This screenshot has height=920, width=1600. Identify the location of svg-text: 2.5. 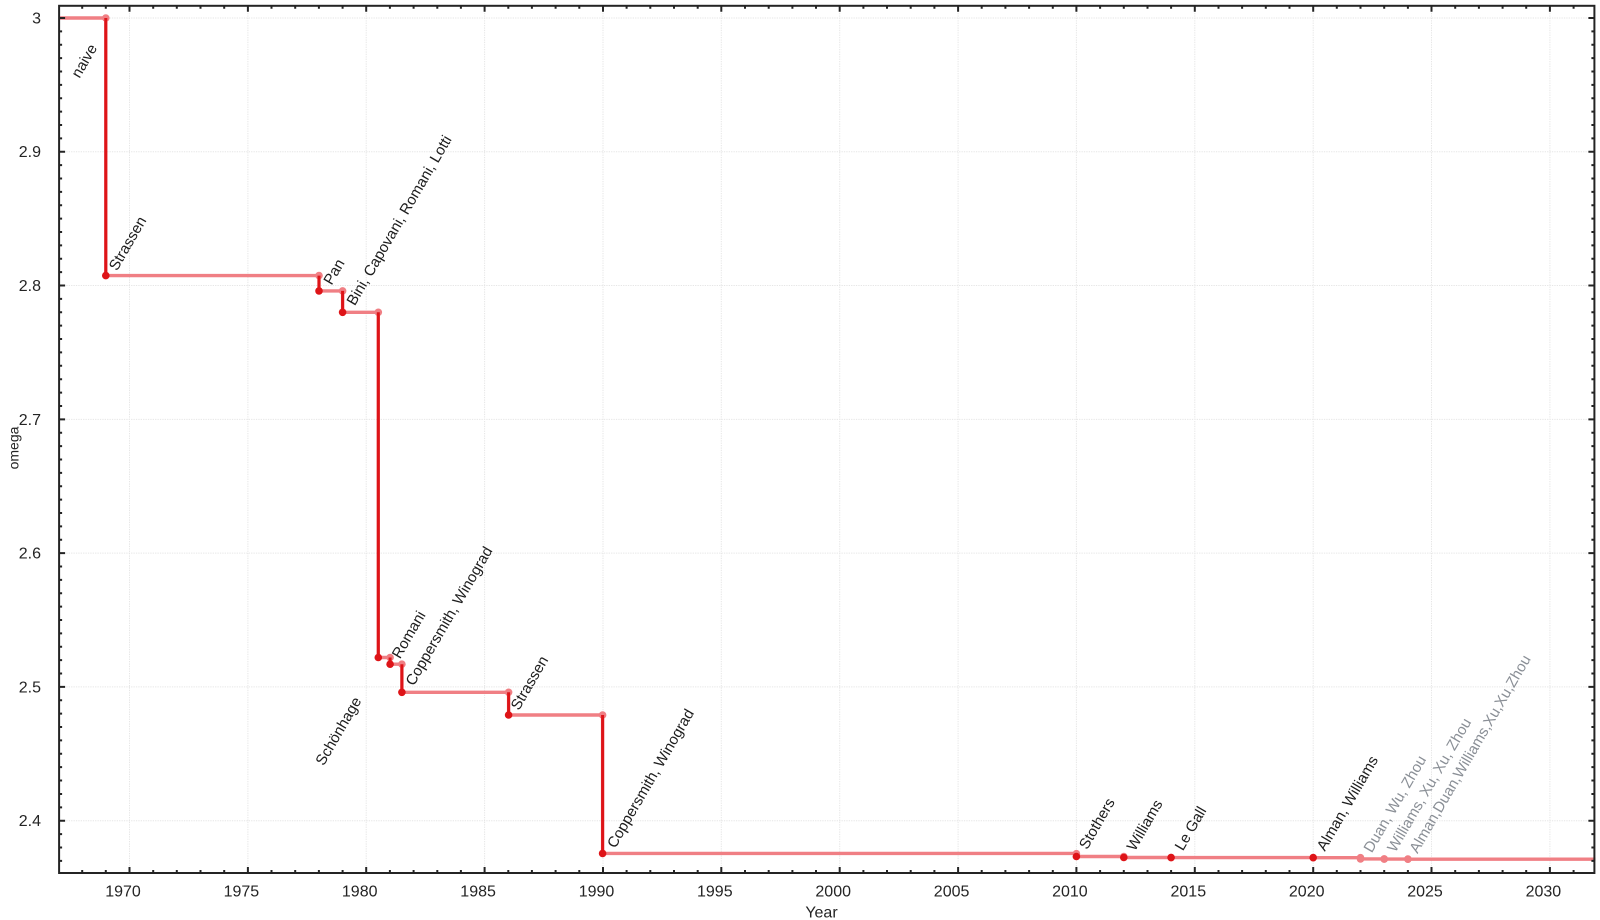
(30, 687).